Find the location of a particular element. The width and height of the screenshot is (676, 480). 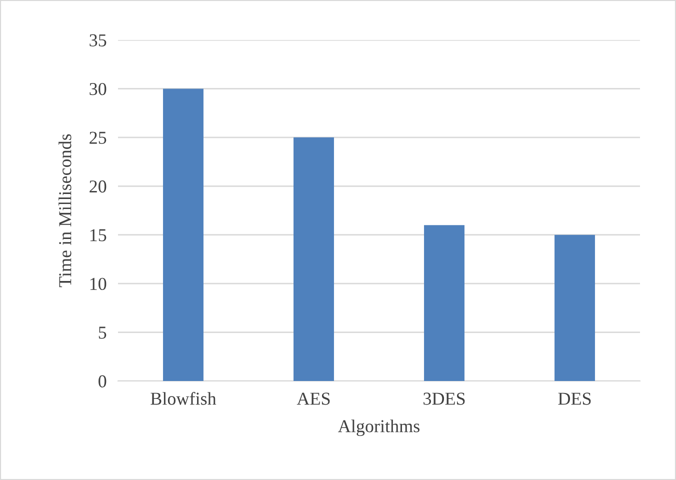

x-axis-title: Algorithms is located at coordinates (379, 428).